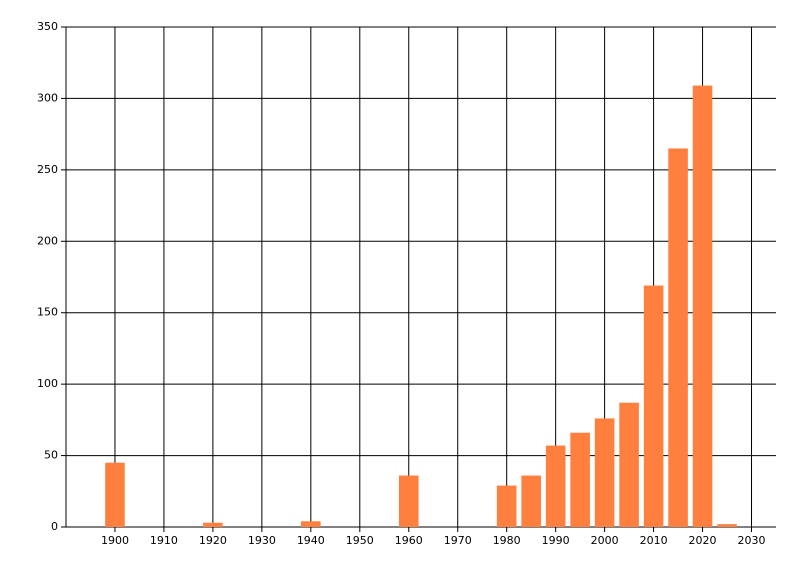  What do you see at coordinates (54, 526) in the screenshot?
I see `y-tick-label: 0` at bounding box center [54, 526].